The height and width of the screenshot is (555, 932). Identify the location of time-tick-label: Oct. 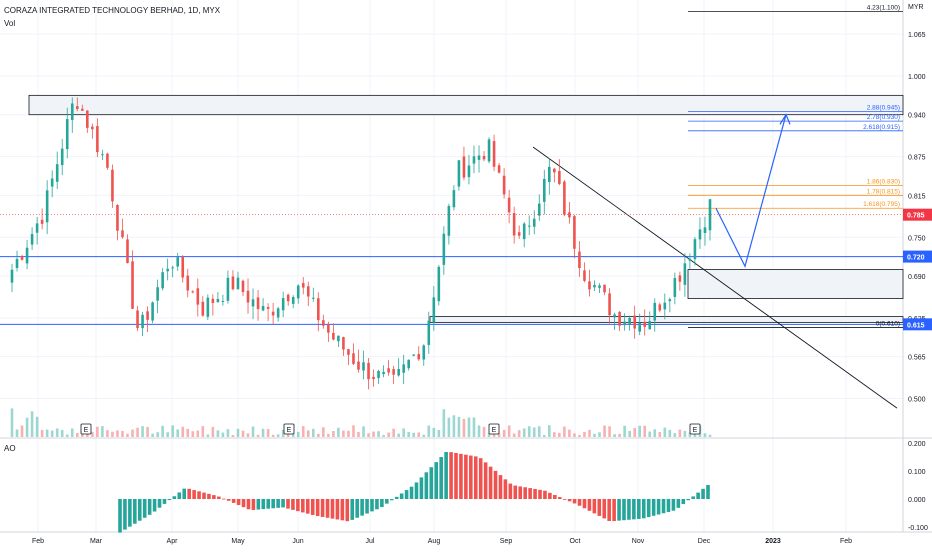
(575, 541).